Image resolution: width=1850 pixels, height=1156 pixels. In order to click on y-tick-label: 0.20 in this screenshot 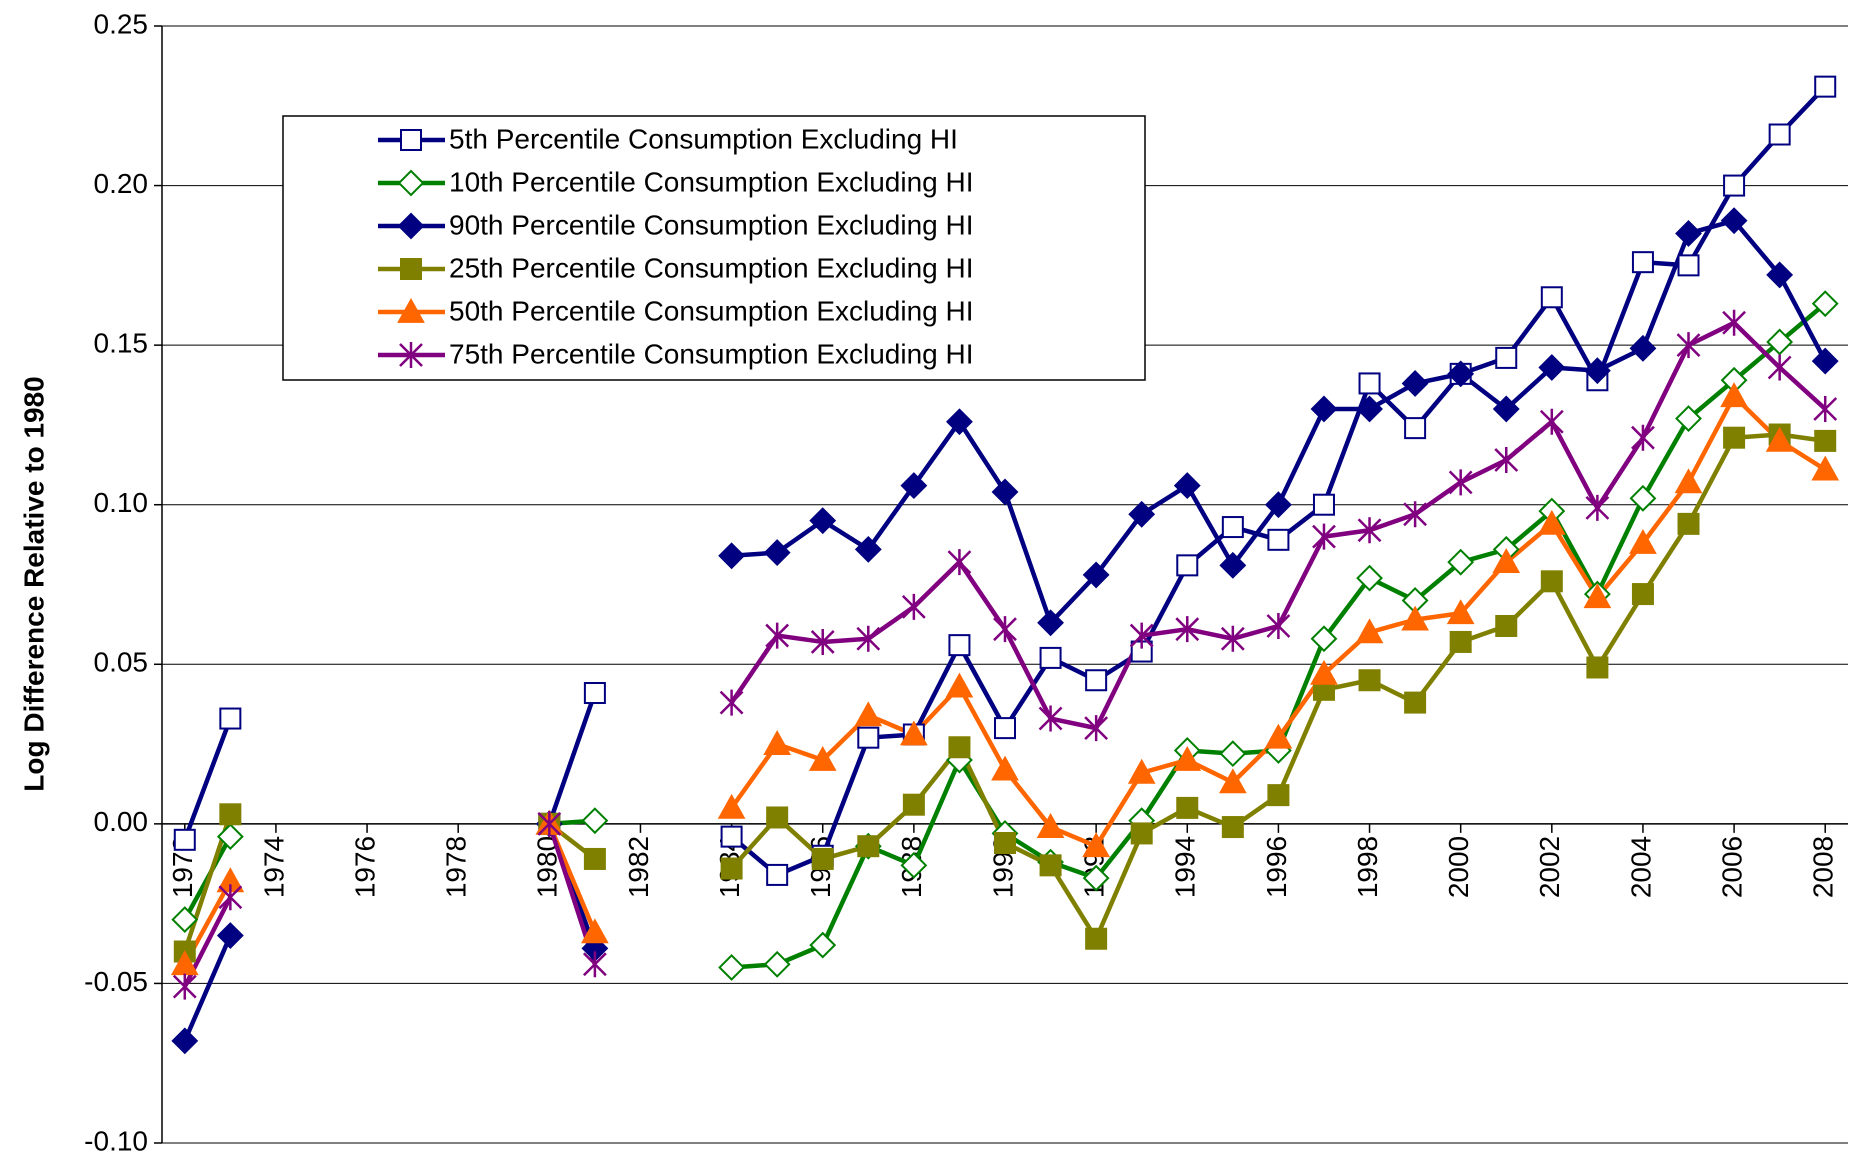, I will do `click(121, 183)`.